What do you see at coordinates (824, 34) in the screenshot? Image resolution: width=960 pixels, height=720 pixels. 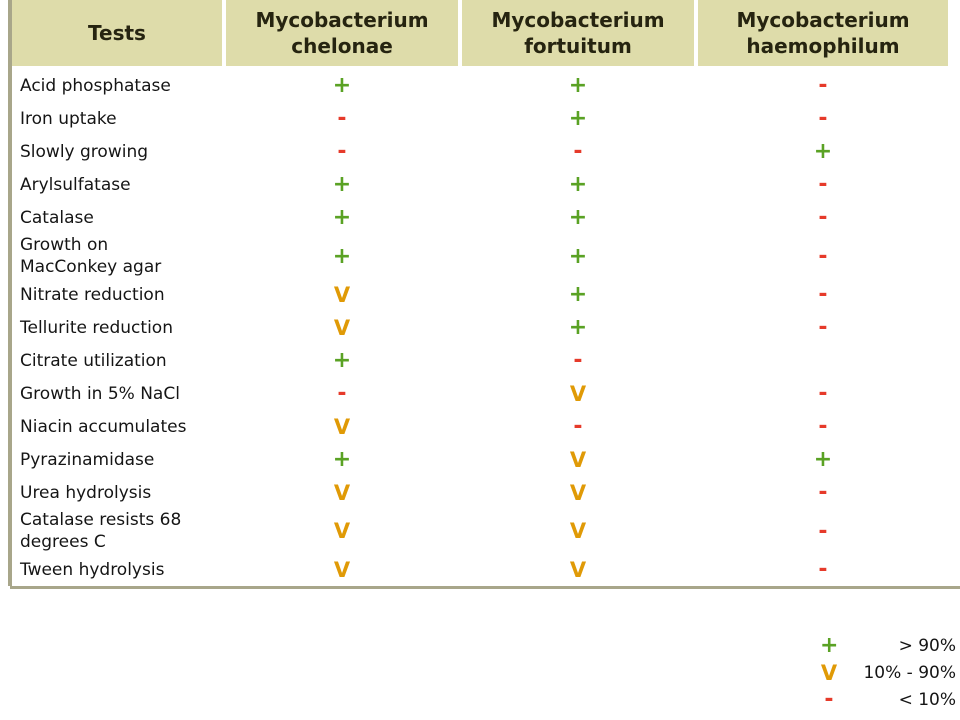 I see `header-haemophilum: Mycobacterium haemophilum` at bounding box center [824, 34].